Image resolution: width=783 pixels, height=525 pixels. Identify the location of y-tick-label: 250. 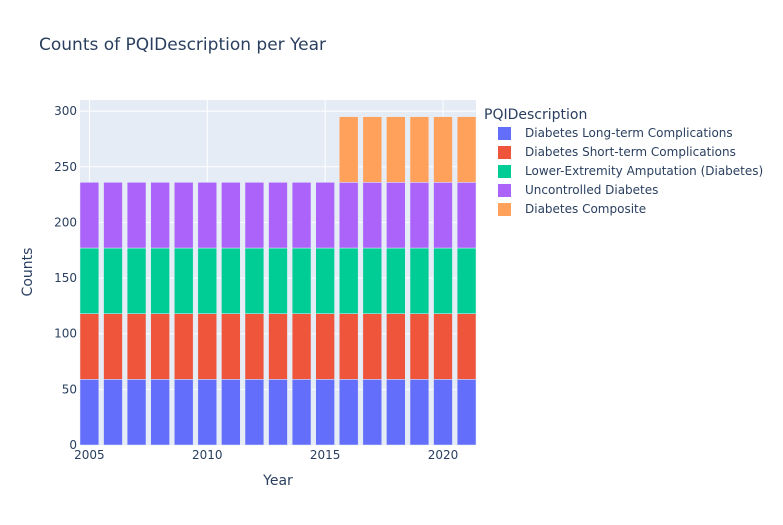
(65, 167).